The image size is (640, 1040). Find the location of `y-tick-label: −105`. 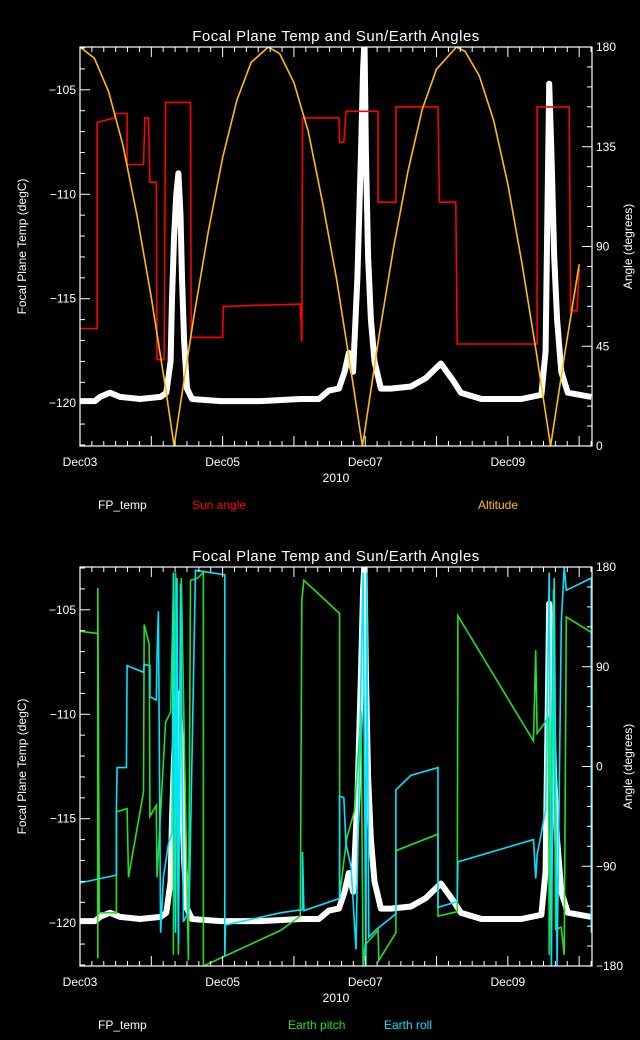

y-tick-label: −105 is located at coordinates (62, 90).